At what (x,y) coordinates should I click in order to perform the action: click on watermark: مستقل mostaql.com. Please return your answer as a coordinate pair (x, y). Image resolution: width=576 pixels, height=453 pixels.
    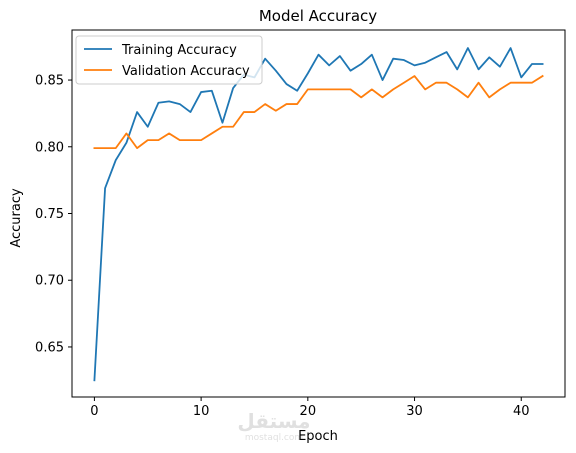
    Looking at the image, I should click on (273, 426).